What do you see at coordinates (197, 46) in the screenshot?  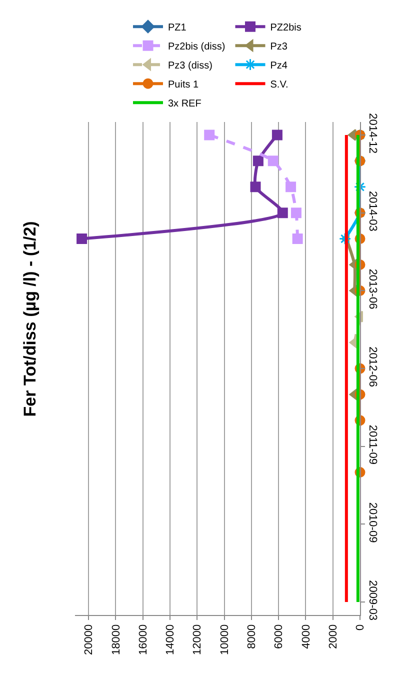 I see `legend-label: Pz2bis (diss)` at bounding box center [197, 46].